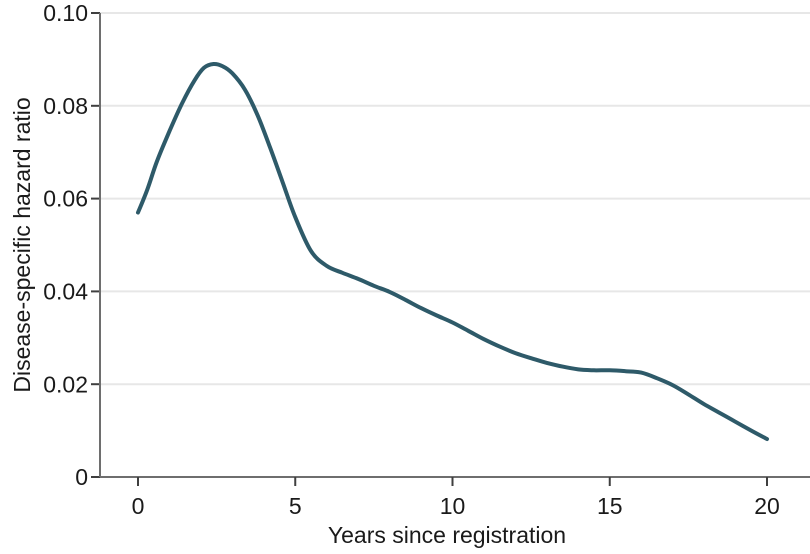 This screenshot has width=810, height=554. Describe the element at coordinates (65, 384) in the screenshot. I see `y-tick-label: 0.02` at that location.